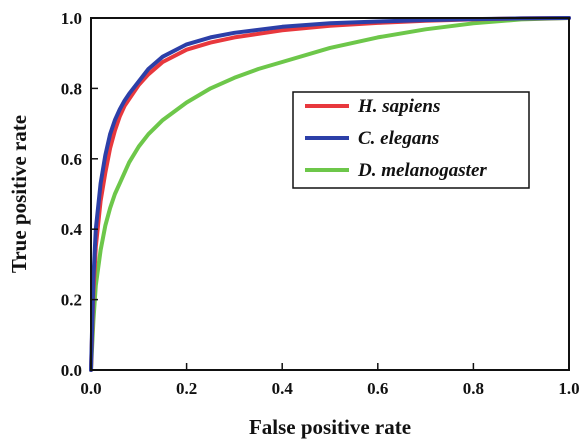 This screenshot has width=581, height=444. I want to click on x-tick-label: 0.0, so click(90, 388).